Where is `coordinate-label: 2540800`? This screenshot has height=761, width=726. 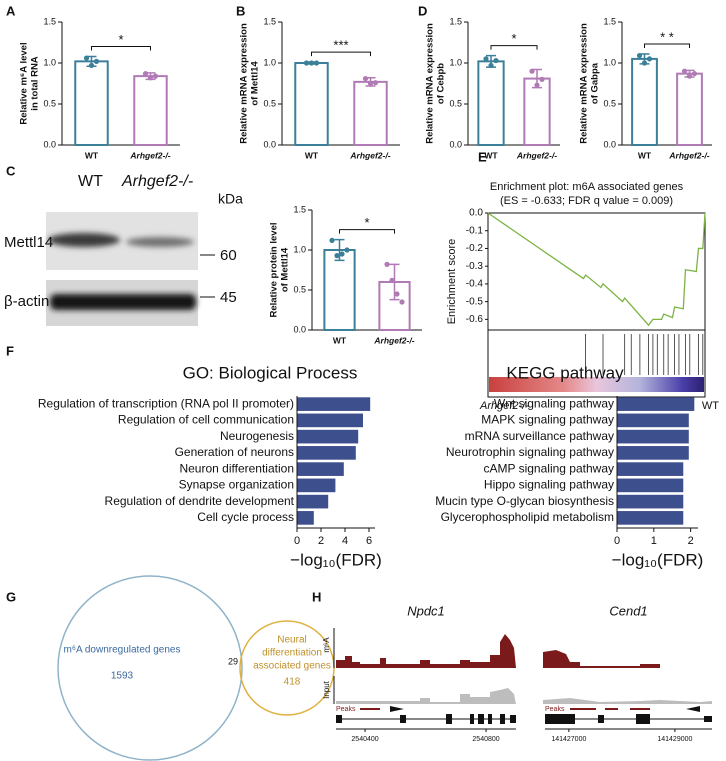
coordinate-label: 2540800 is located at coordinates (485, 739).